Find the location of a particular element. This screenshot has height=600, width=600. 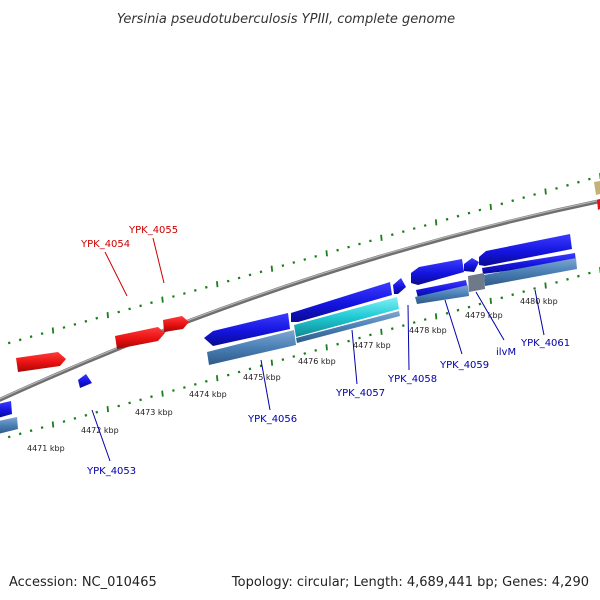

label-ypk-4053: YPK_4053 is located at coordinates (111, 471).